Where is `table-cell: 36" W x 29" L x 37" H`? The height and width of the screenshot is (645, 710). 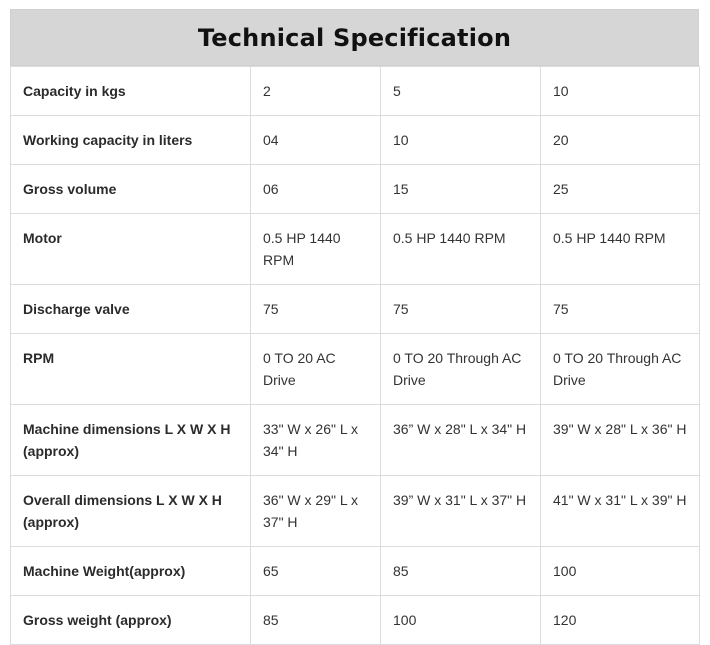 table-cell: 36" W x 29" L x 37" H is located at coordinates (315, 511).